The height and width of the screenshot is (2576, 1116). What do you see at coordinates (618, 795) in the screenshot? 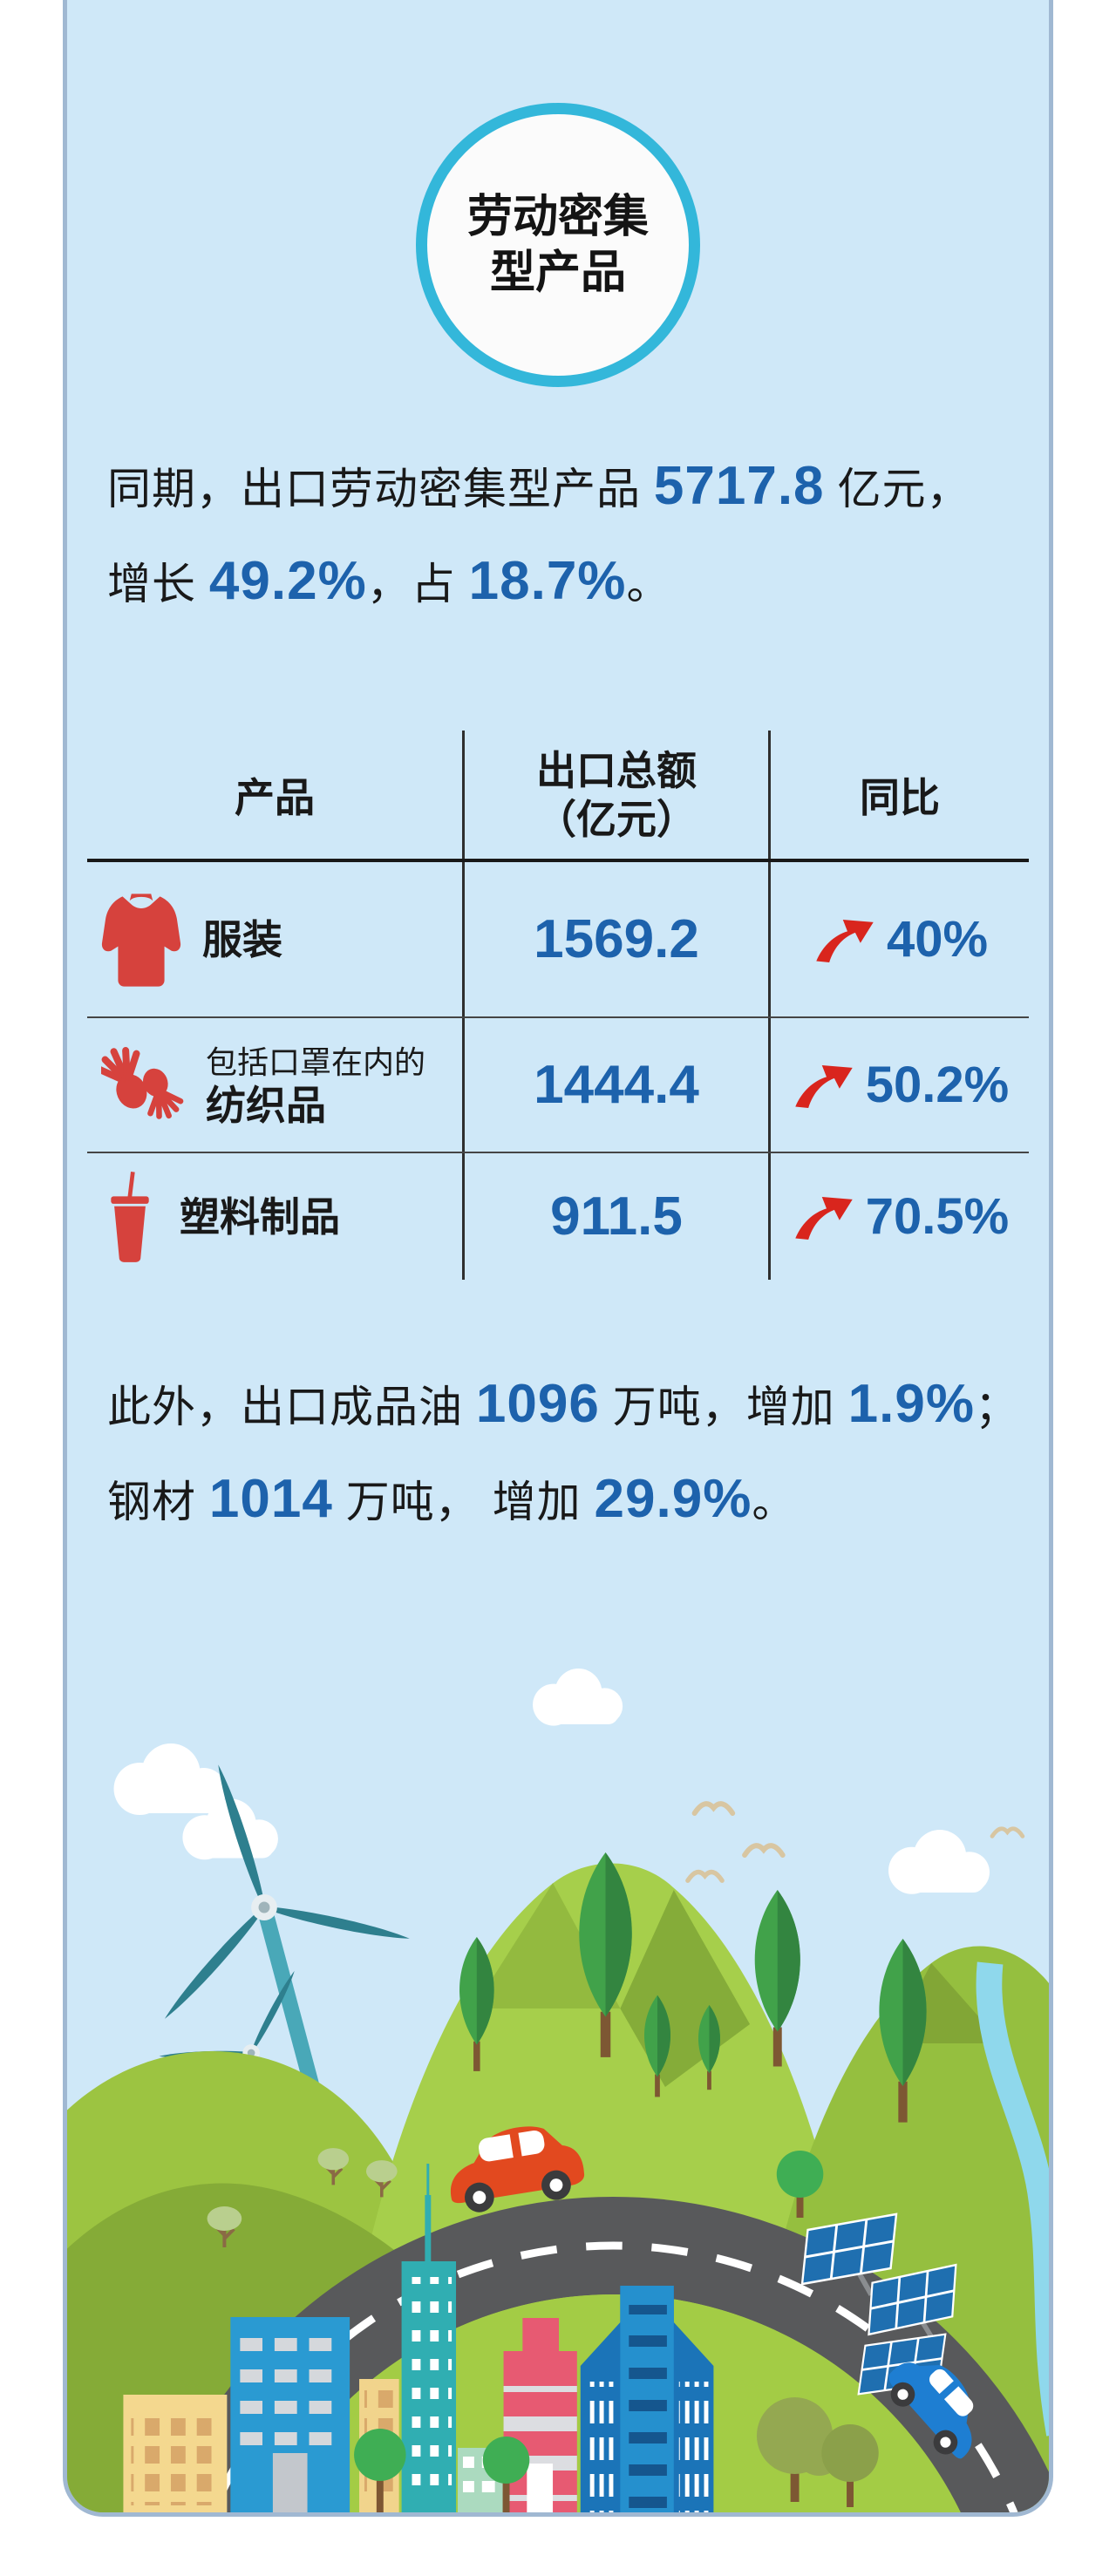
I see `header-export-total: 出口总额 （亿元）` at bounding box center [618, 795].